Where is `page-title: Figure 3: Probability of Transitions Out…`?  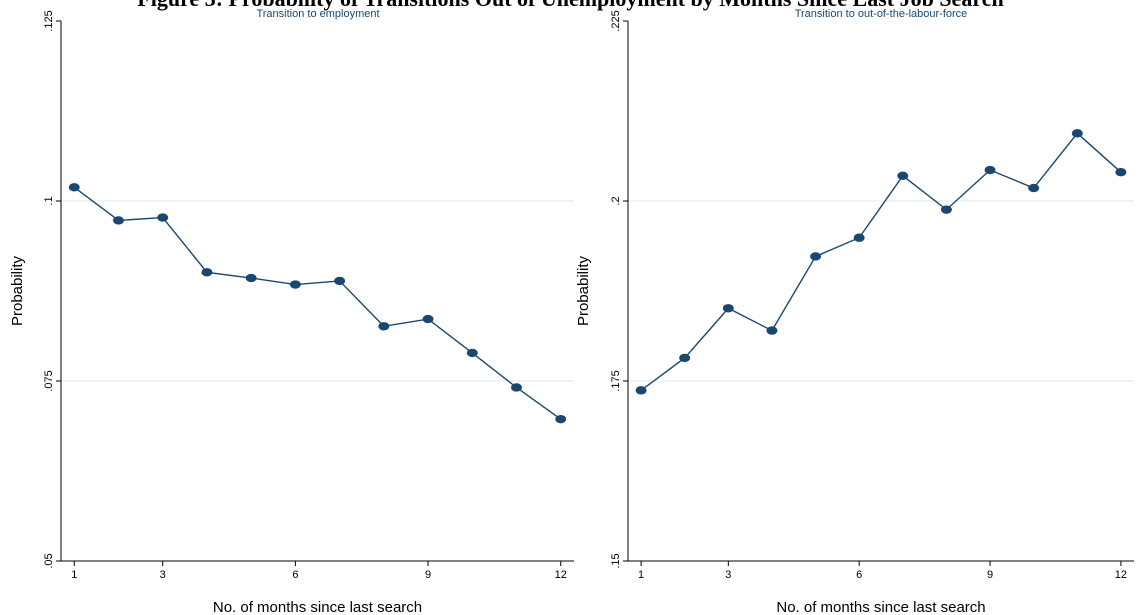 page-title: Figure 3: Probability of Transitions Out… is located at coordinates (570, 6).